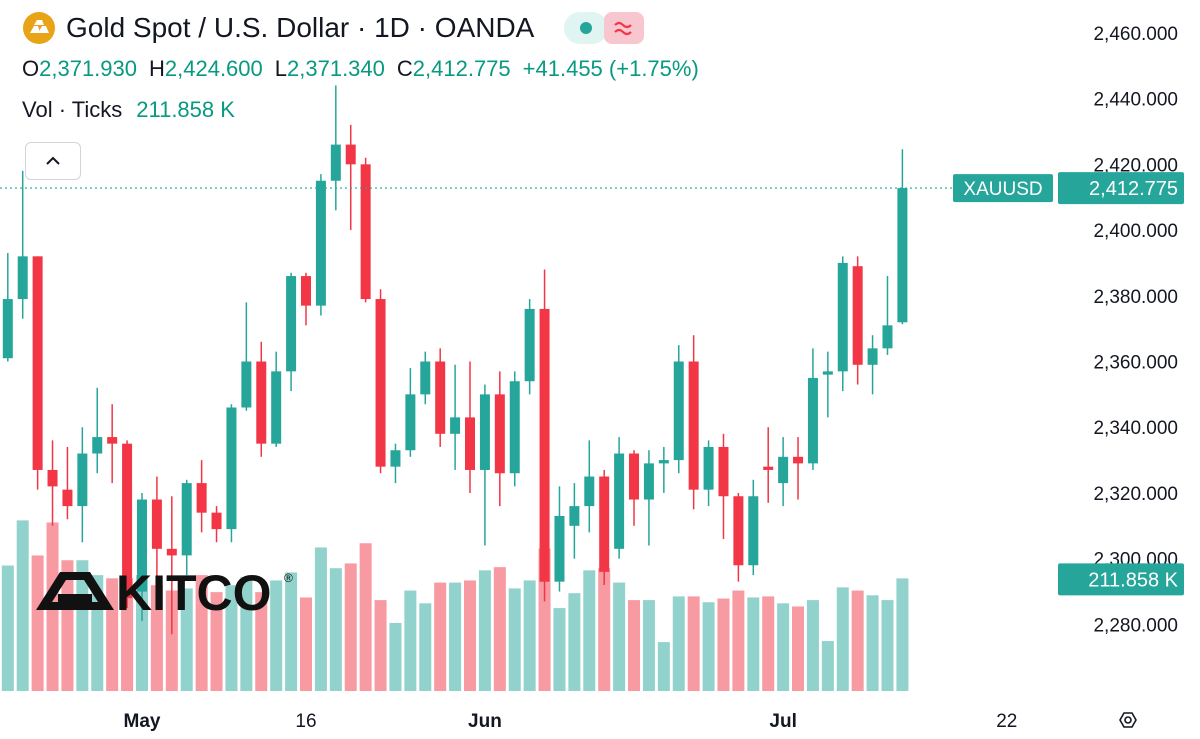 This screenshot has height=739, width=1200. I want to click on ohlc-key: O, so click(31, 68).